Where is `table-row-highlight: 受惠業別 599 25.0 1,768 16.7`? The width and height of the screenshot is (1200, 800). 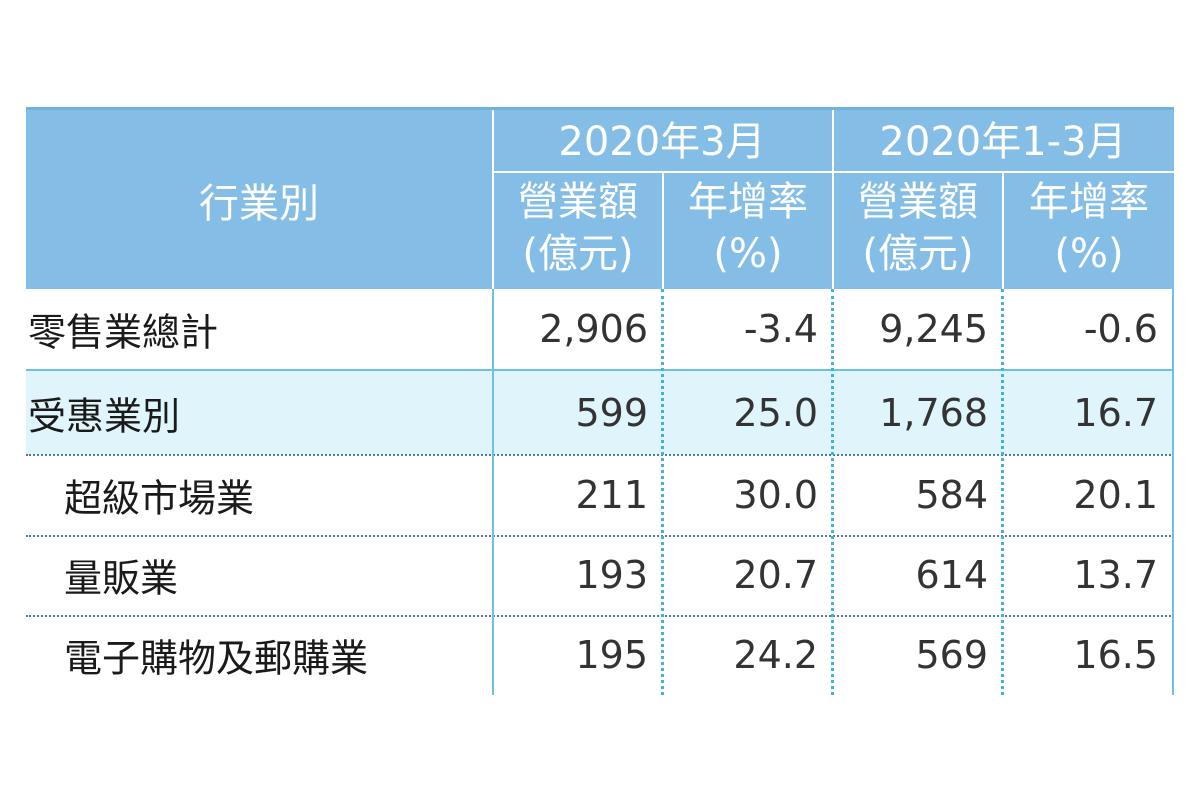 table-row-highlight: 受惠業別 599 25.0 1,768 16.7 is located at coordinates (600, 412).